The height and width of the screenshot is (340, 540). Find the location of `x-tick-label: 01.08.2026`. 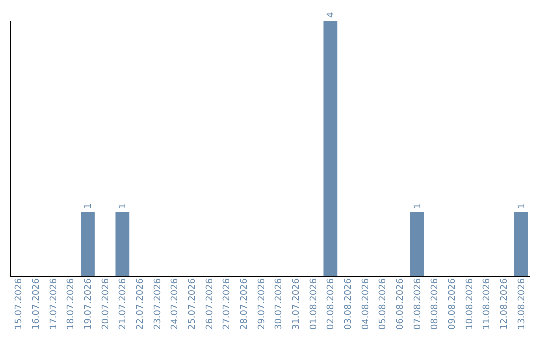

x-tick-label: 01.08.2026 is located at coordinates (314, 304).